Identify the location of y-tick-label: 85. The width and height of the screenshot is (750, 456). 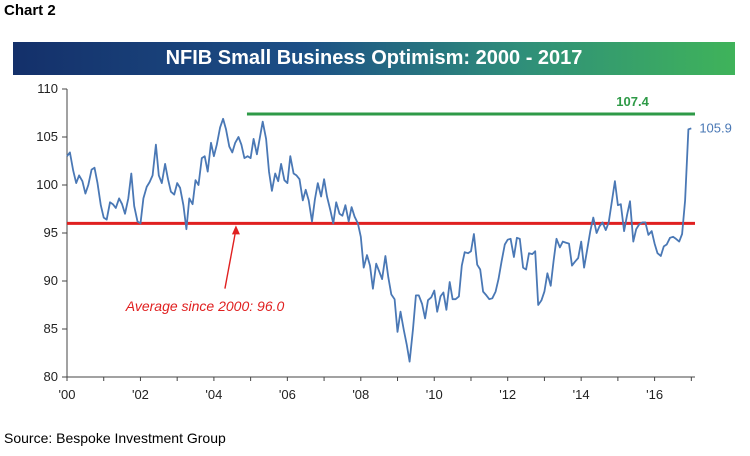
(51, 328).